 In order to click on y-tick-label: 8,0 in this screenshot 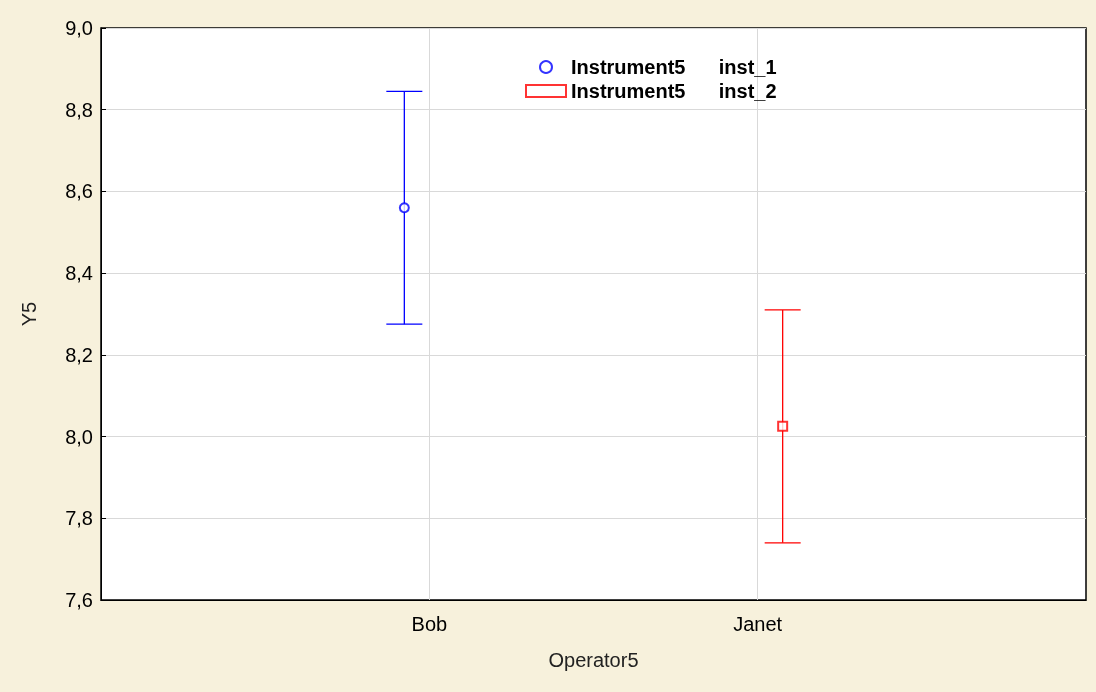, I will do `click(79, 436)`.